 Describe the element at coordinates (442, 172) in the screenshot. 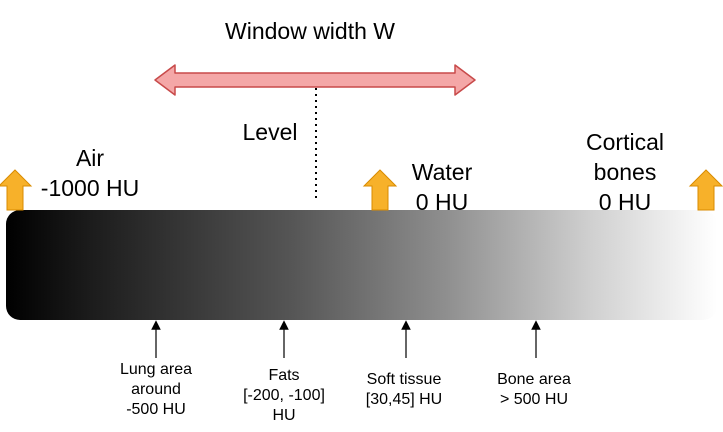

I see `water-name: Water` at that location.